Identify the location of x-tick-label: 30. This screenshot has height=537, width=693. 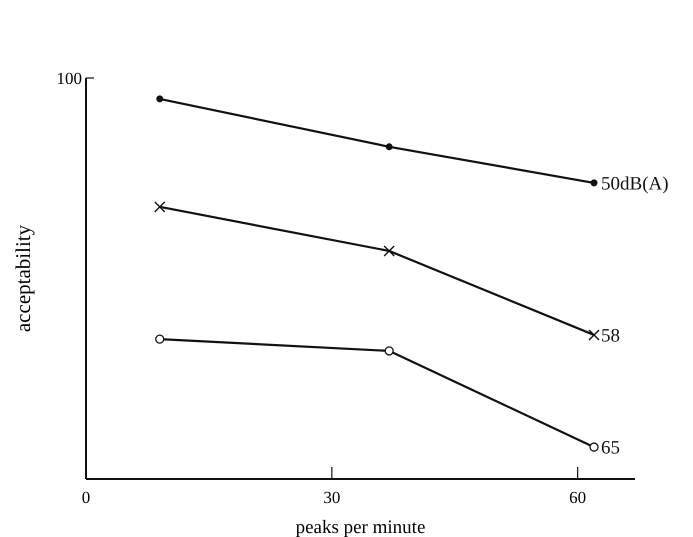
(331, 497).